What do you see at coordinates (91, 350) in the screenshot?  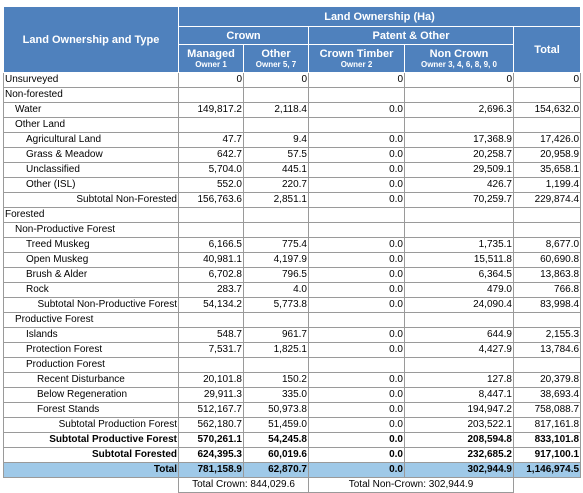 I see `row-label: Protection Forest` at bounding box center [91, 350].